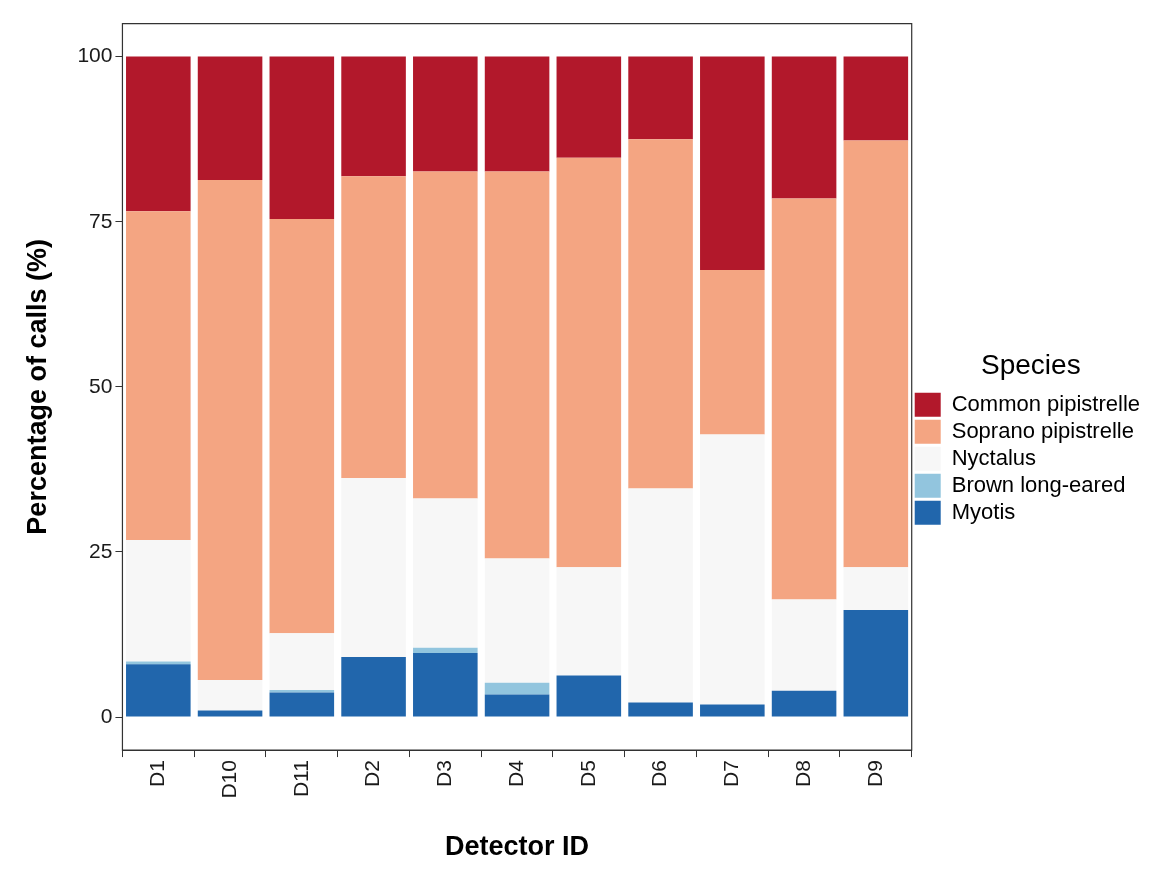 The width and height of the screenshot is (1166, 883). I want to click on y-tick-label: 25, so click(101, 550).